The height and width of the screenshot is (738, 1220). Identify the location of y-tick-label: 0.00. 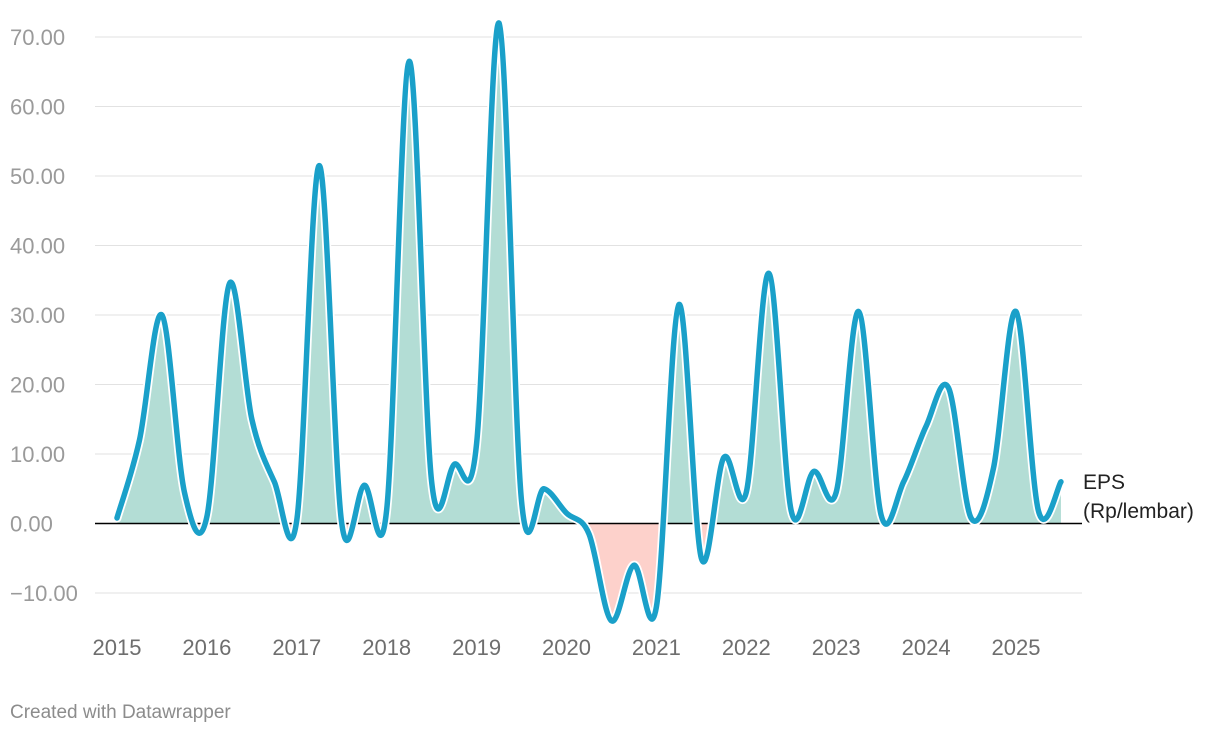
(31, 524).